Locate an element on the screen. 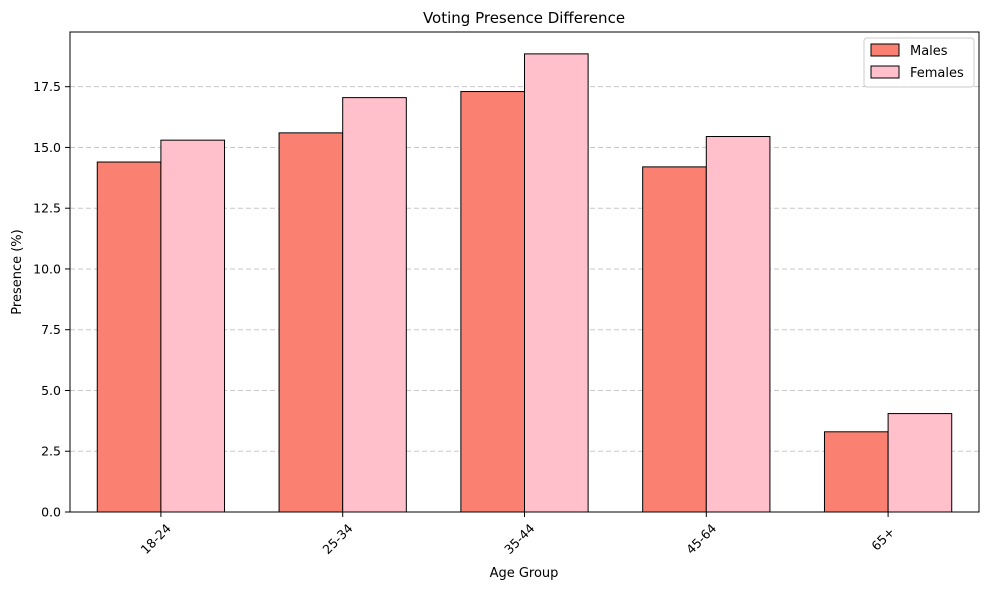  y-tick-label: 2.5 is located at coordinates (51, 451).